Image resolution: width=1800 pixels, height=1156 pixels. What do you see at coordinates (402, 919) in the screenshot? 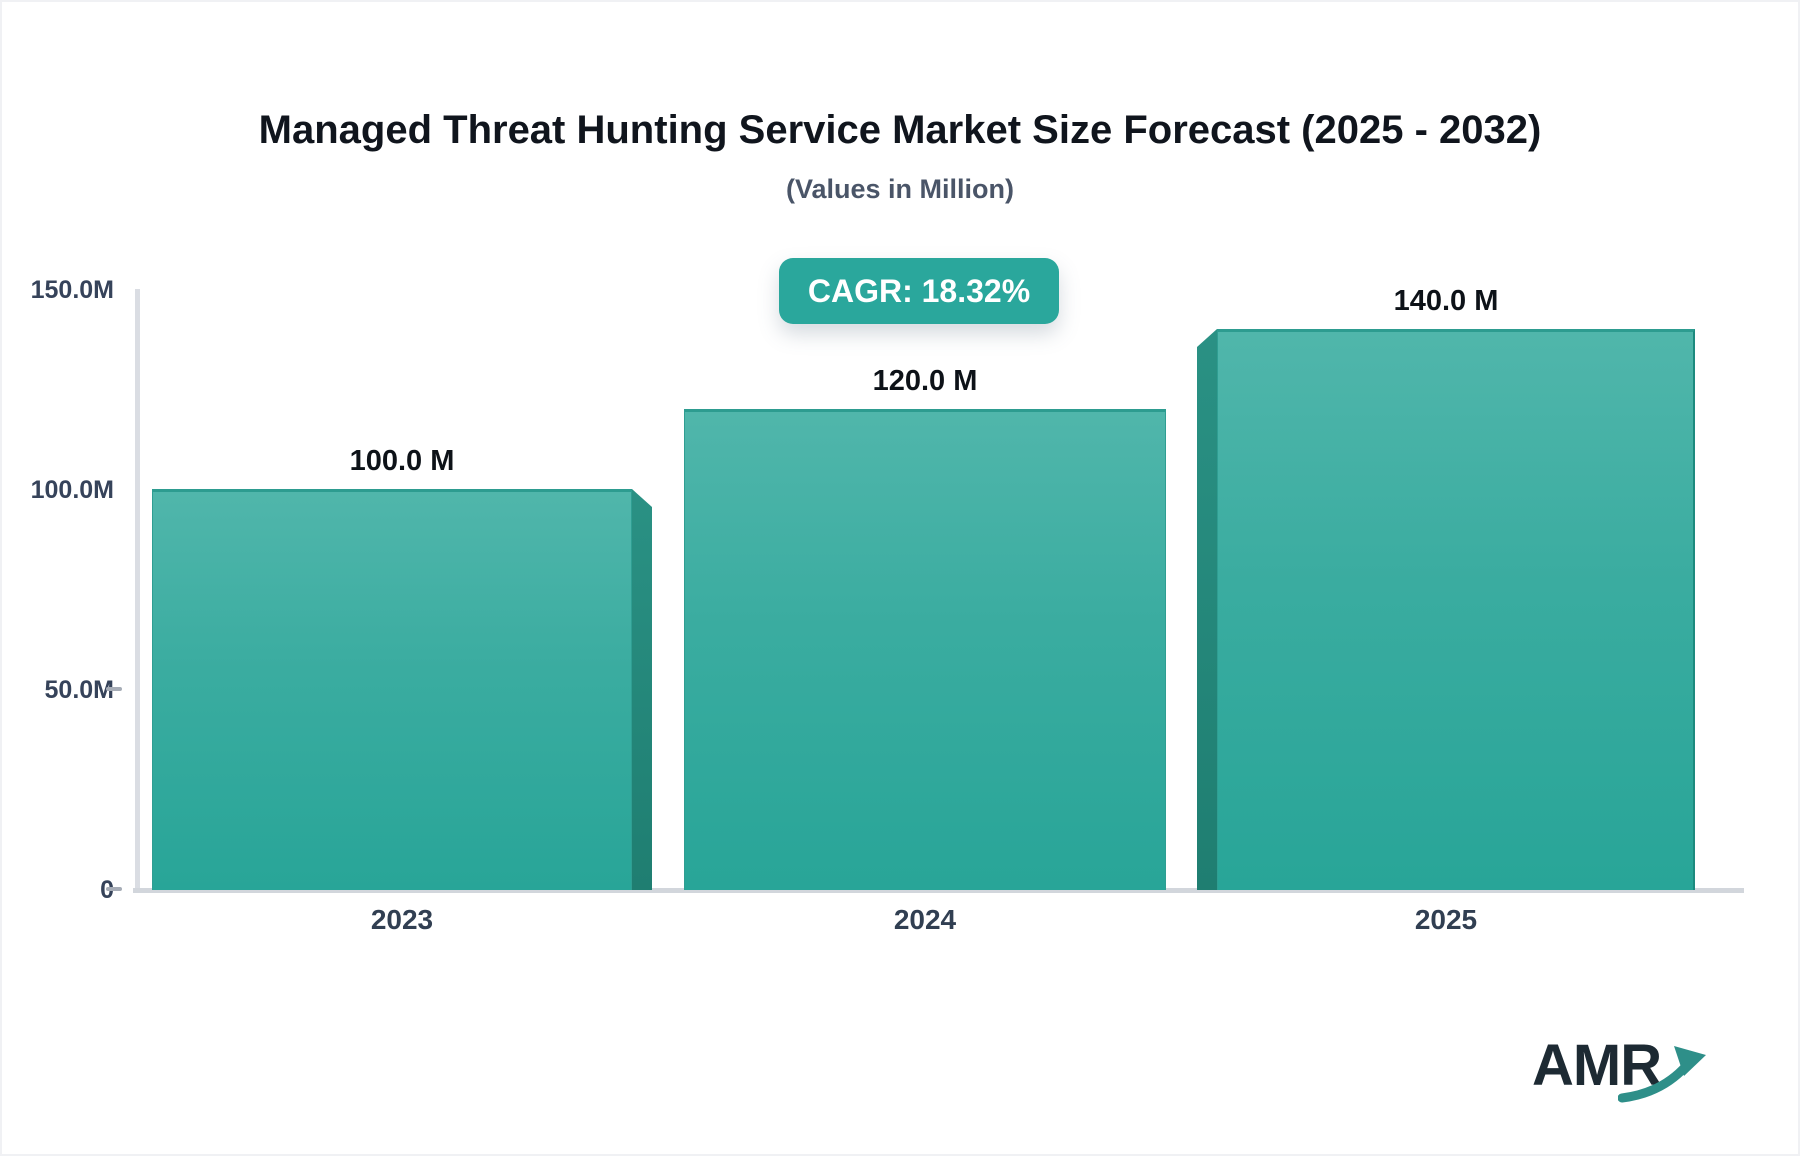
I see `x-axis-label-2023: 2023` at bounding box center [402, 919].